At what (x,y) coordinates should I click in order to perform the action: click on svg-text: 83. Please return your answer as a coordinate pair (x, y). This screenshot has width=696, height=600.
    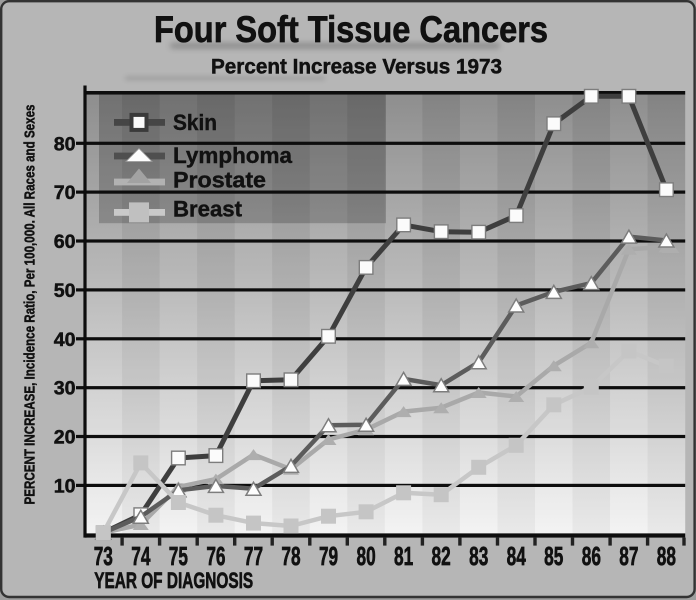
    Looking at the image, I should click on (478, 556).